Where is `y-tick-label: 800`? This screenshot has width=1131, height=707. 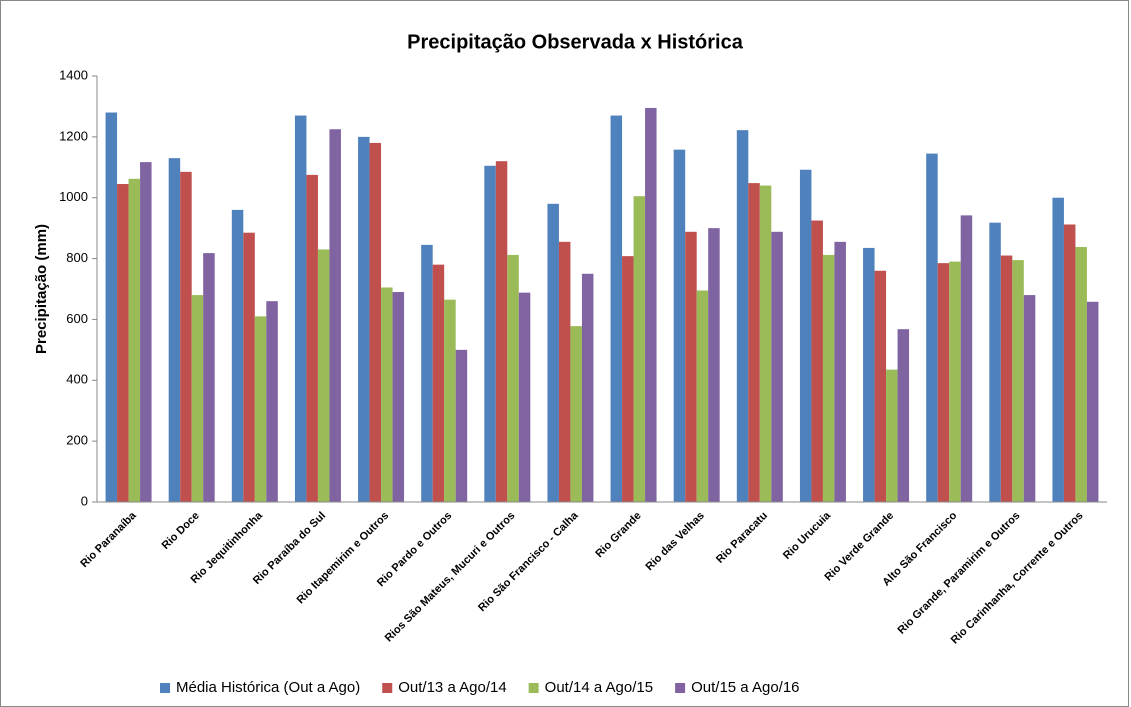 y-tick-label: 800 is located at coordinates (77, 257).